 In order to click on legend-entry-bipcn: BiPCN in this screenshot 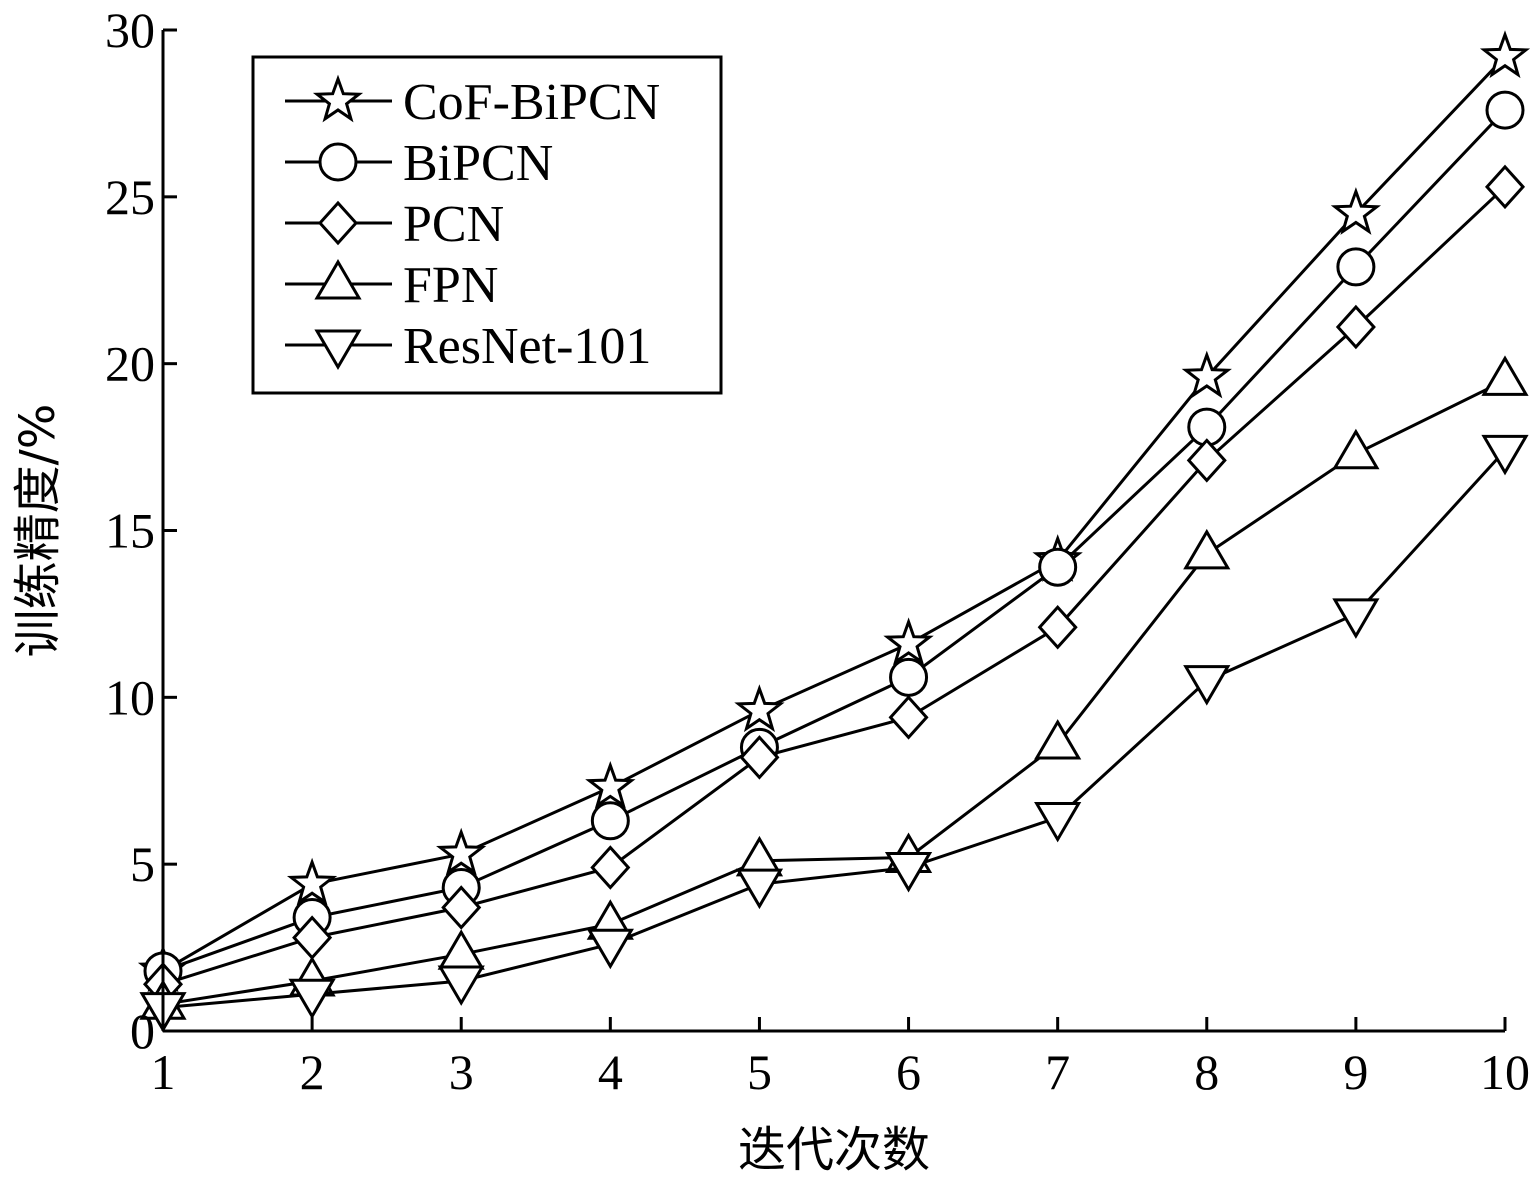, I will do `click(419, 163)`.